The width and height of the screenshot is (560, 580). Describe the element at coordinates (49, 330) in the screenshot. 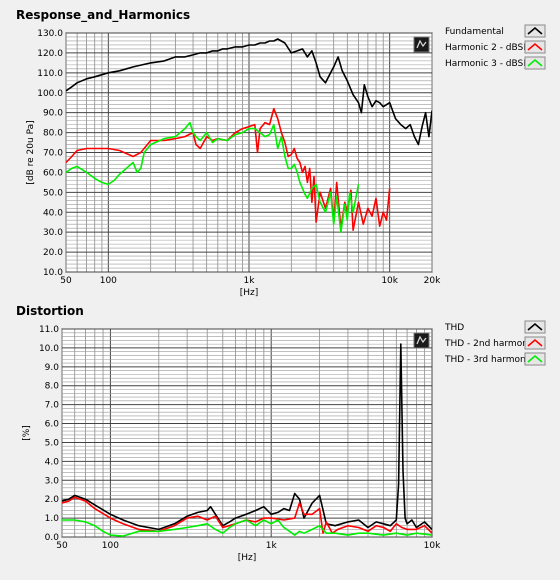

I see `y-tick-label: 11.0` at that location.